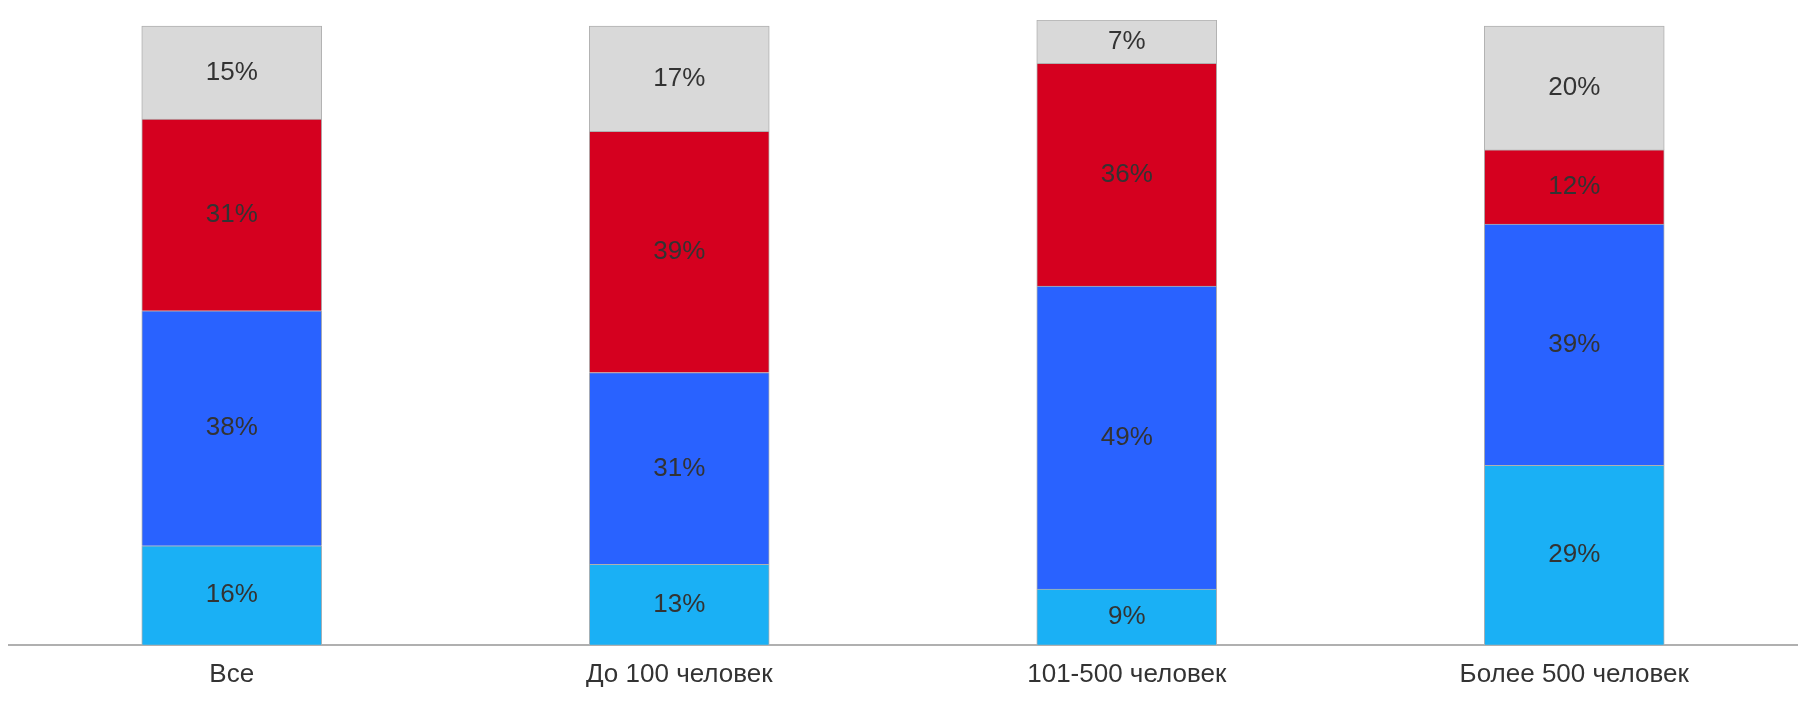 The height and width of the screenshot is (714, 1807). I want to click on data-label: 49%, so click(1126, 435).